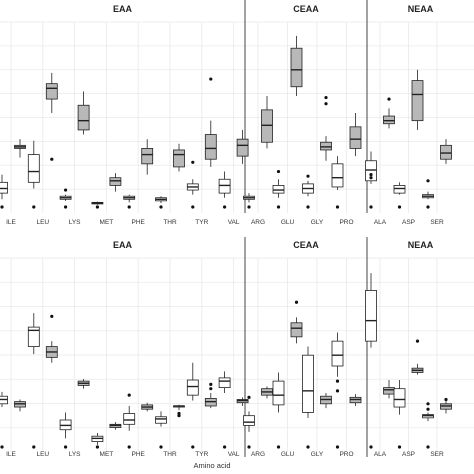 The height and width of the screenshot is (474, 474). What do you see at coordinates (107, 454) in the screenshot?
I see `x-tick-label: MET` at bounding box center [107, 454].